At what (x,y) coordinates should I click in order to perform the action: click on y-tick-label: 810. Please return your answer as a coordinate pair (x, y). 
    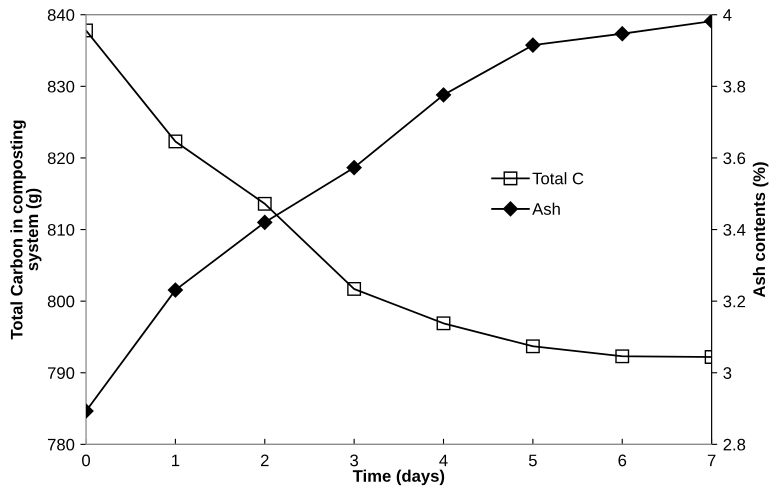
    Looking at the image, I should click on (61, 230).